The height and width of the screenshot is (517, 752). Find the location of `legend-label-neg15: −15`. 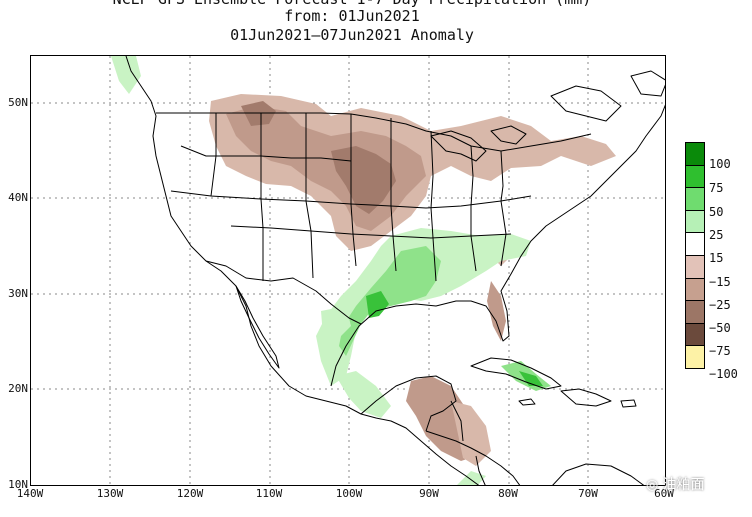

legend-label-neg15: −15 is located at coordinates (720, 282).